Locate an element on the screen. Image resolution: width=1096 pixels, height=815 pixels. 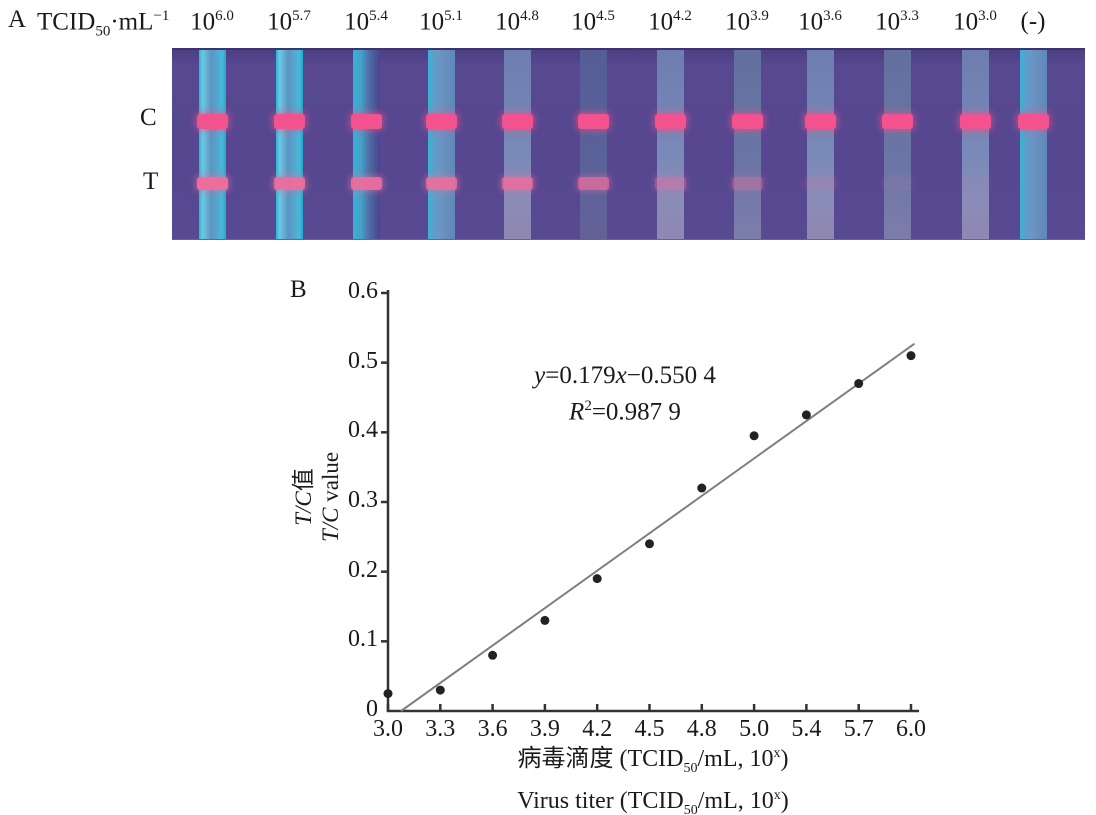
y-tick-label: 0.4 is located at coordinates (363, 430).